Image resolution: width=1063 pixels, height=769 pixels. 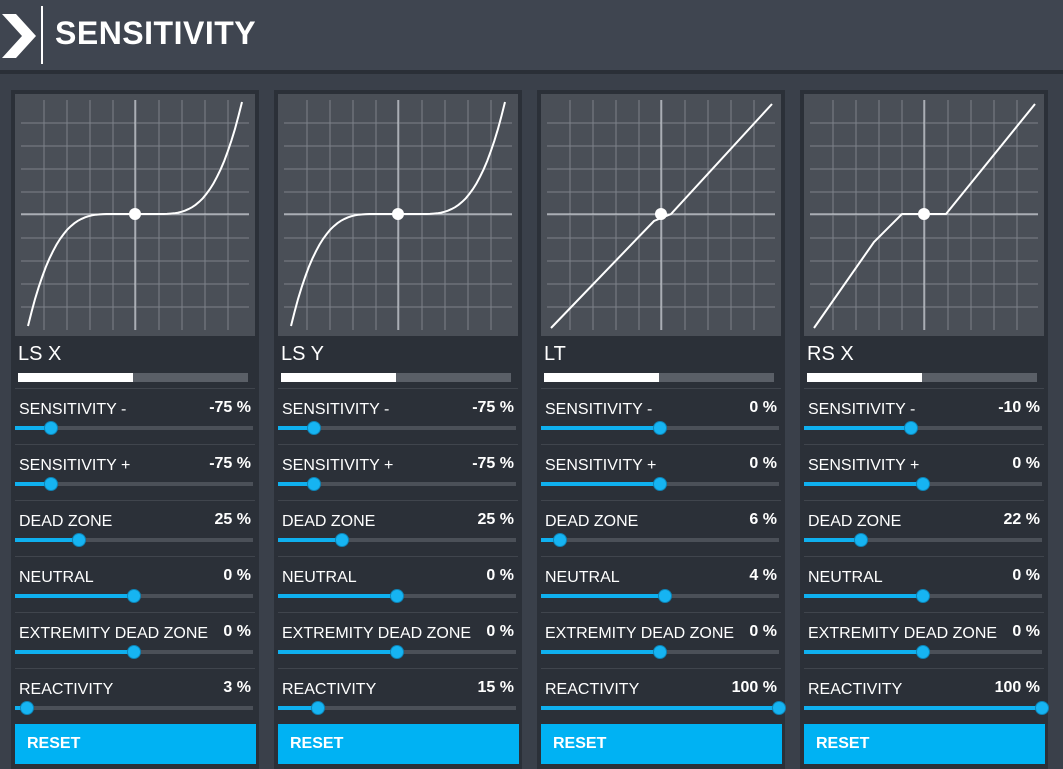 I want to click on setting-row: SENSITIVITY + -75 %, so click(x=135, y=472).